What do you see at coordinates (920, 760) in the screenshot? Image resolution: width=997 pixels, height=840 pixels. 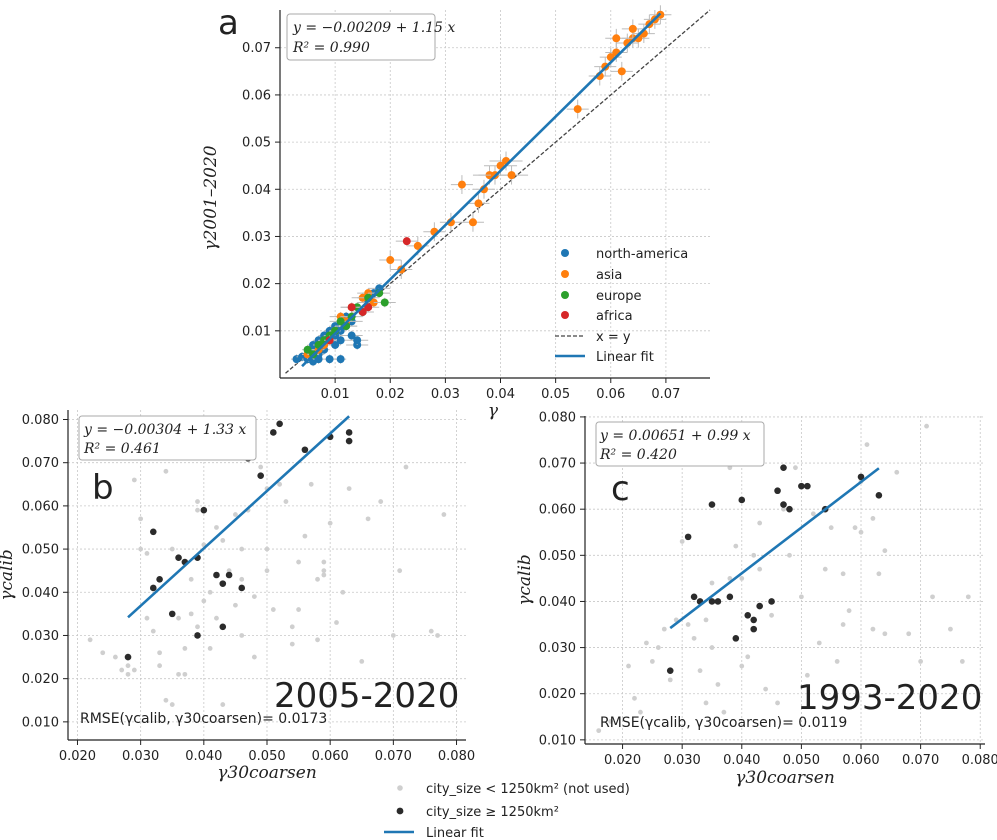 I see `x-tick-label: 0.070` at bounding box center [920, 760].